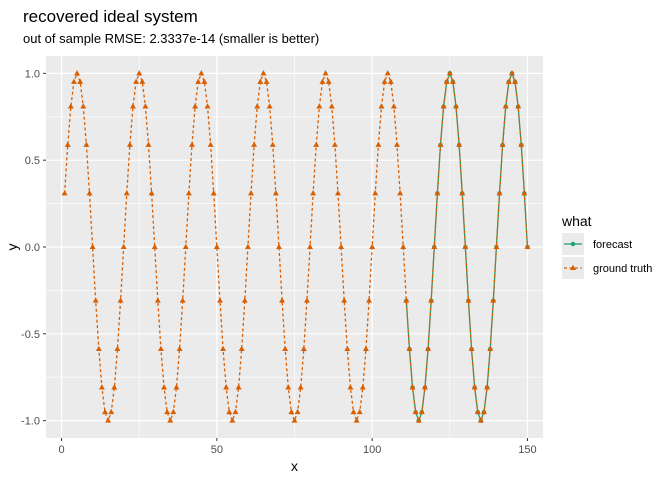 This screenshot has width=672, height=480. Describe the element at coordinates (372, 450) in the screenshot. I see `x-tick-label: 100` at that location.